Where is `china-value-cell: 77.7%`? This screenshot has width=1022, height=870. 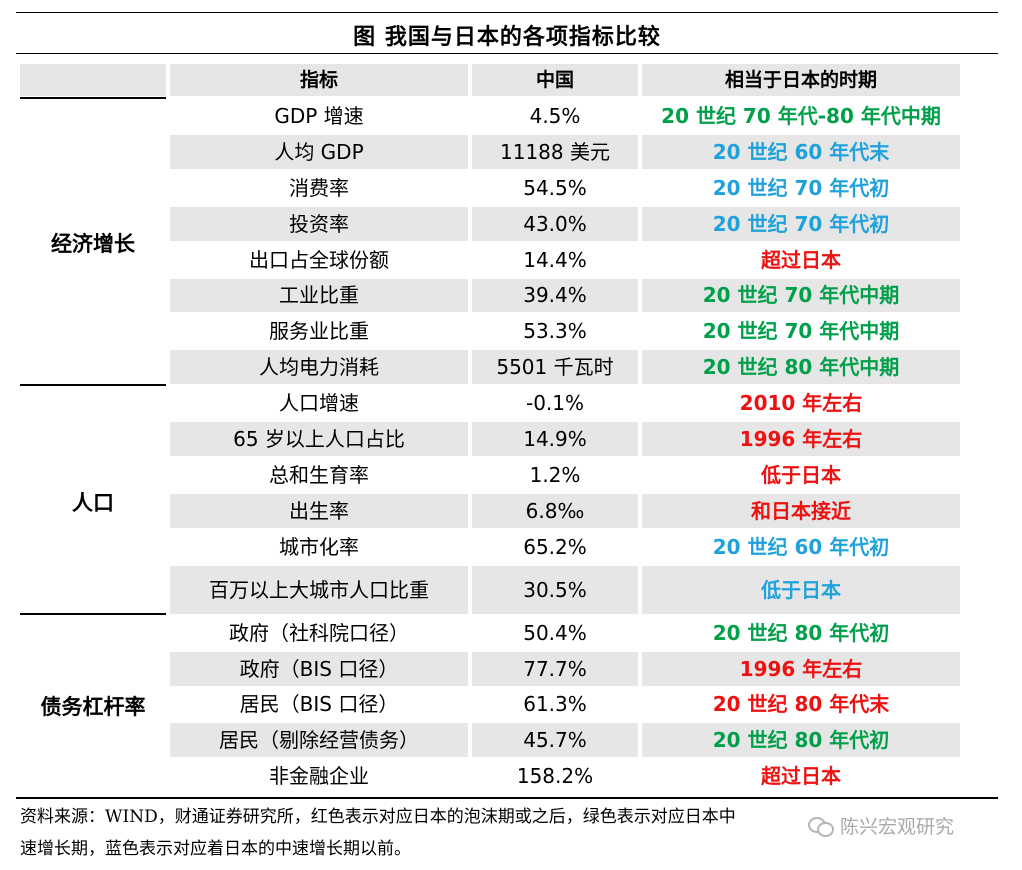
china-value-cell: 77.7% is located at coordinates (555, 669).